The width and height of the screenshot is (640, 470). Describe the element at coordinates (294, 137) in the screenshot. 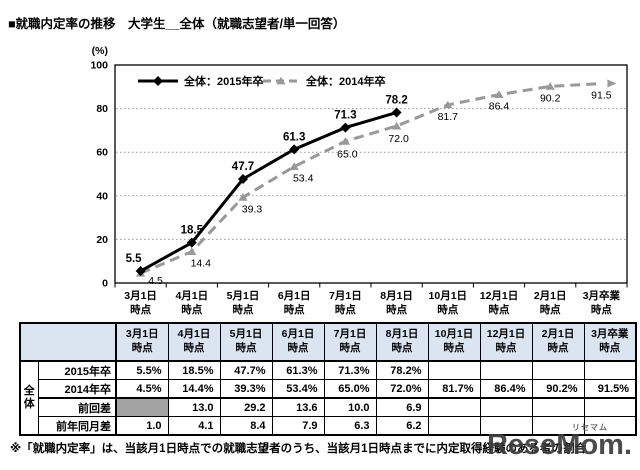

I see `data-label-2015: 61.3` at that location.